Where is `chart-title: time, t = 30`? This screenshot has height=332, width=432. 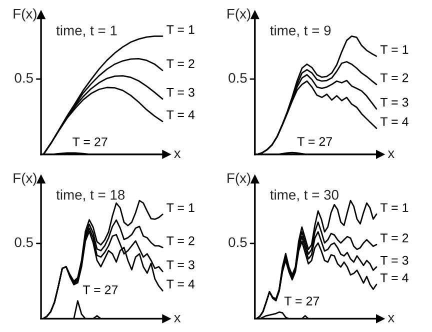 chart-title: time, t = 30 is located at coordinates (304, 196).